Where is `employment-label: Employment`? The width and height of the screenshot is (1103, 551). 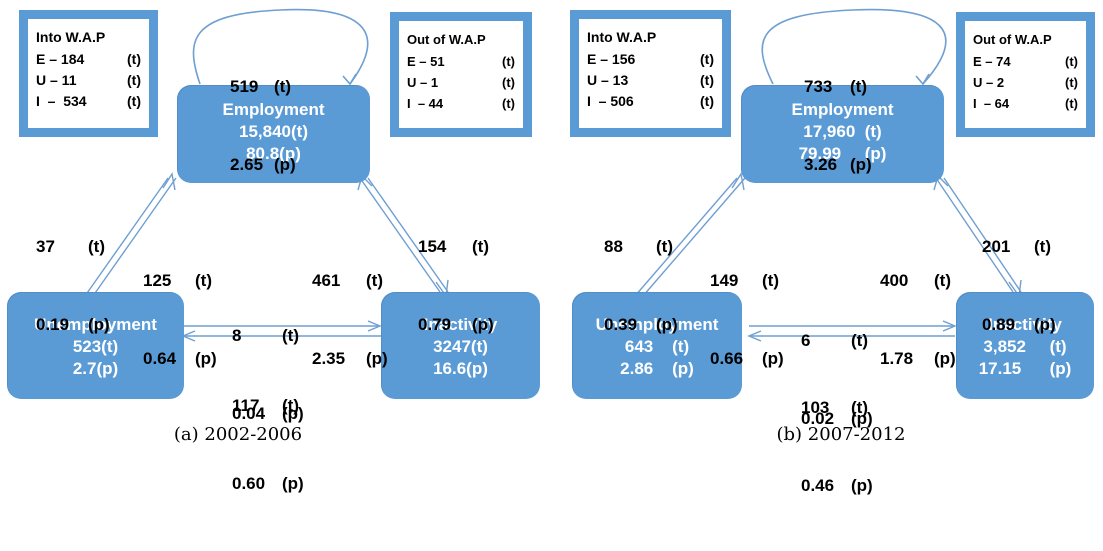
employment-label: Employment is located at coordinates (842, 109).